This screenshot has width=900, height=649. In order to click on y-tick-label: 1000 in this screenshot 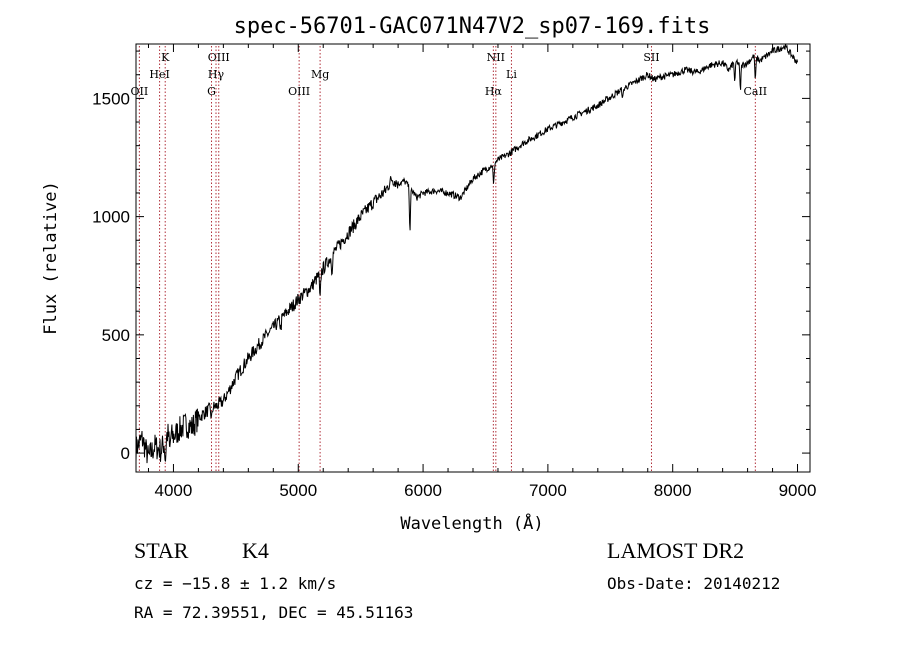, I will do `click(111, 217)`.